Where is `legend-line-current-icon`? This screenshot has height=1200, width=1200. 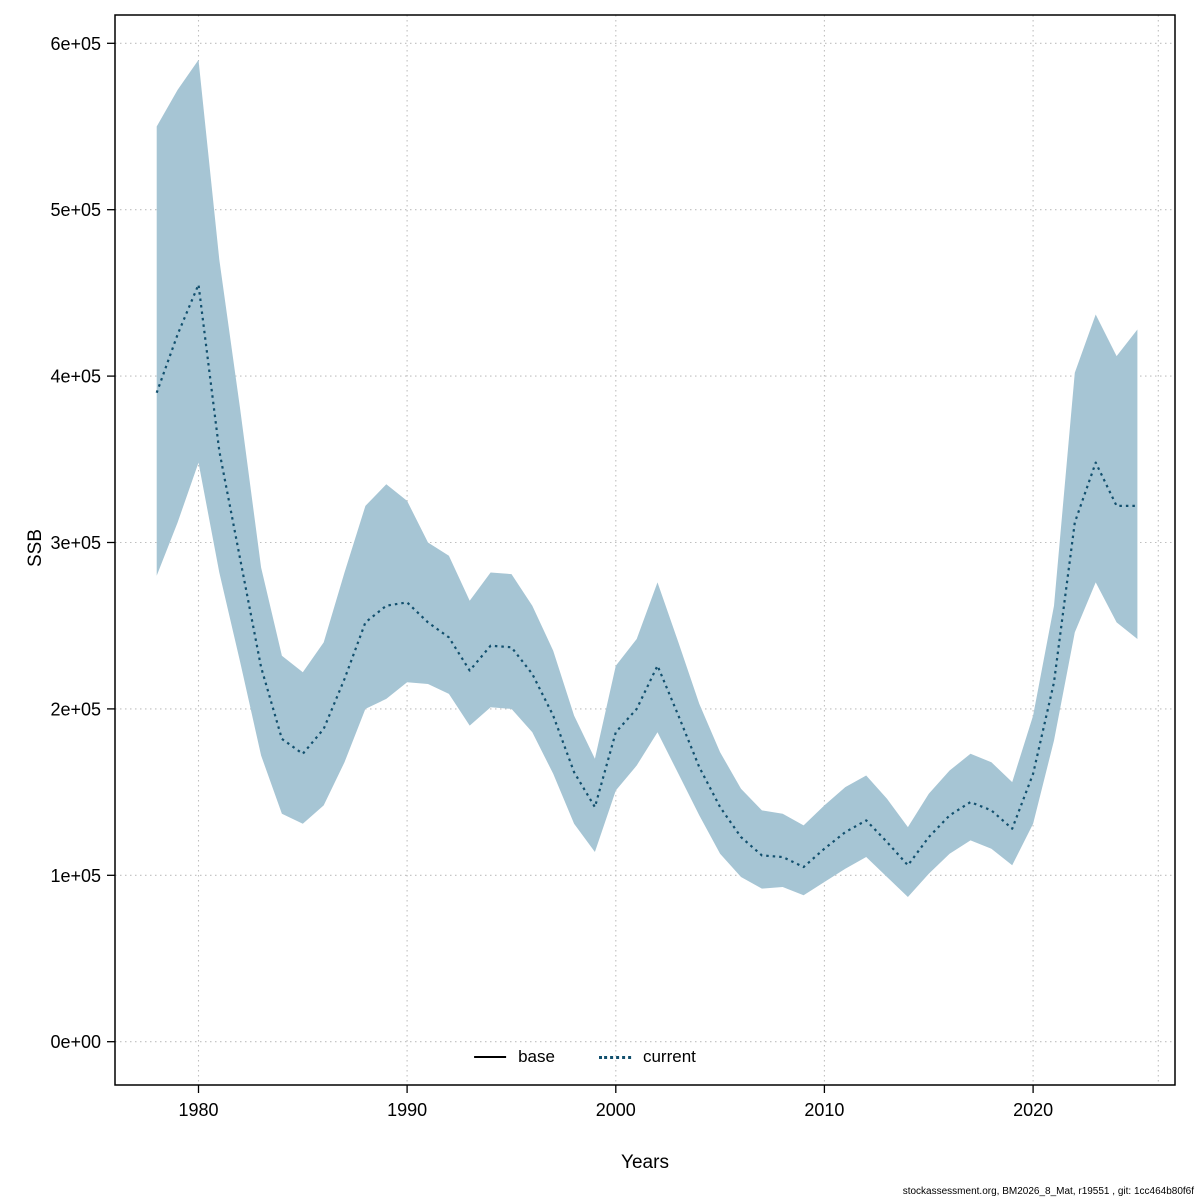 legend-line-current-icon is located at coordinates (614, 1057).